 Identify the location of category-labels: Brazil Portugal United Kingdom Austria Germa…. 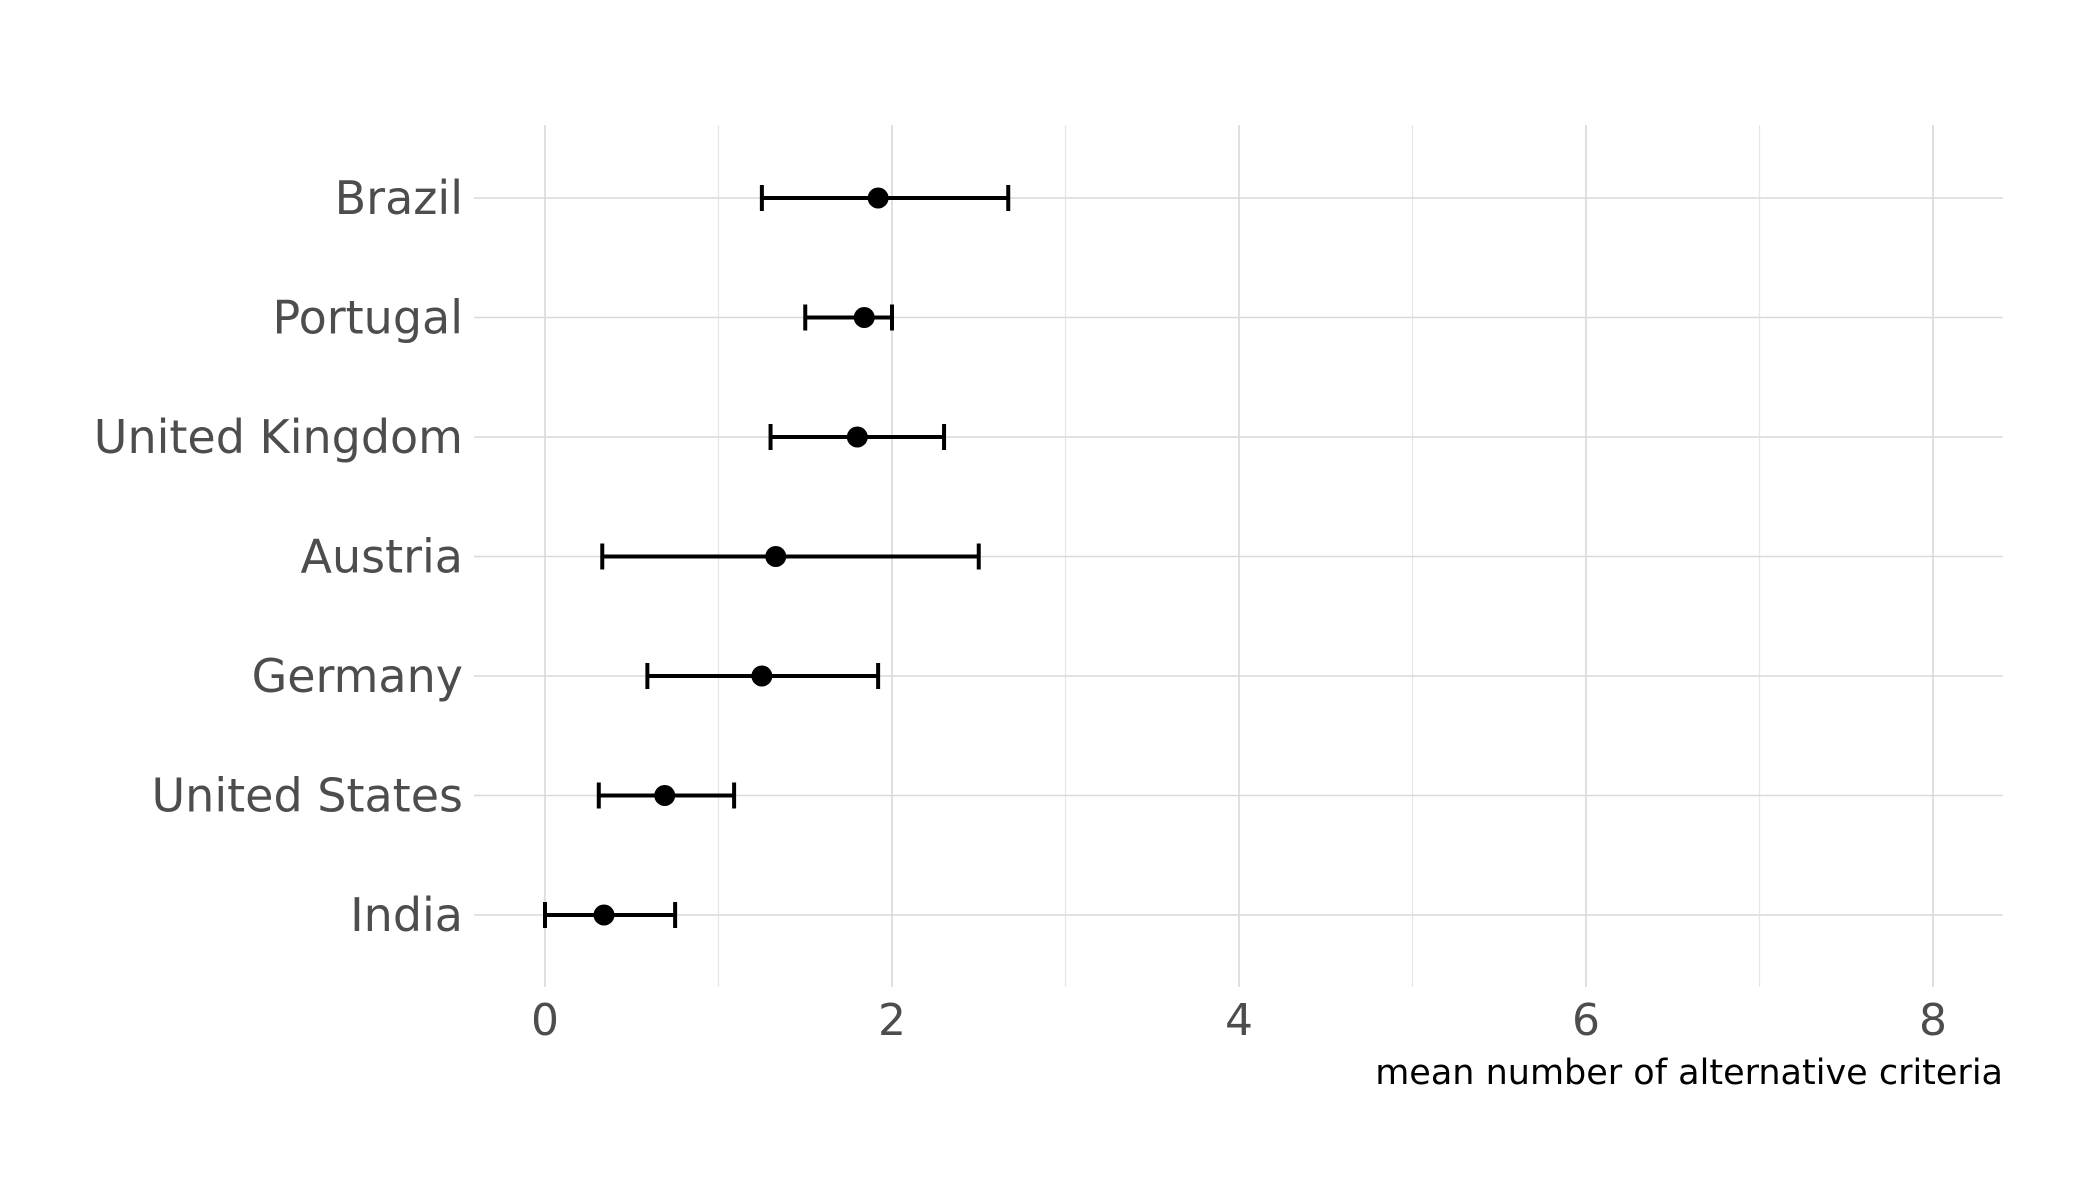
(278, 556).